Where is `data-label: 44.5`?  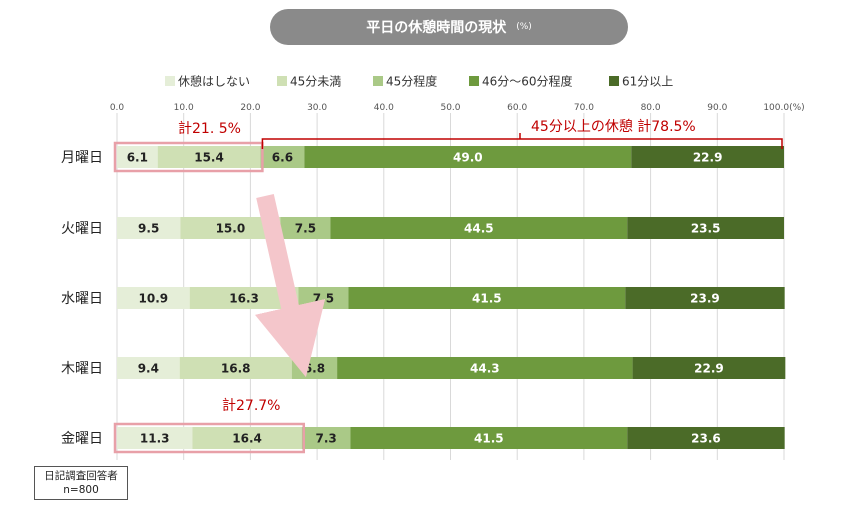 data-label: 44.5 is located at coordinates (479, 229).